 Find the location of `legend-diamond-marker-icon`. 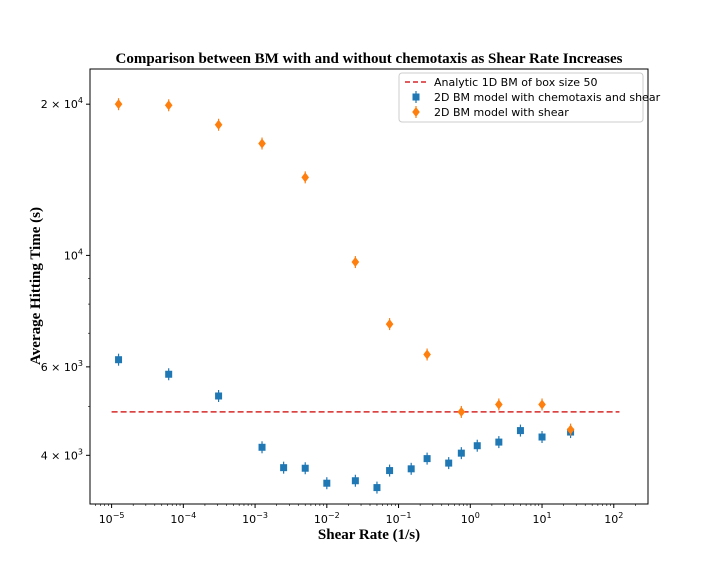

legend-diamond-marker-icon is located at coordinates (416, 112).